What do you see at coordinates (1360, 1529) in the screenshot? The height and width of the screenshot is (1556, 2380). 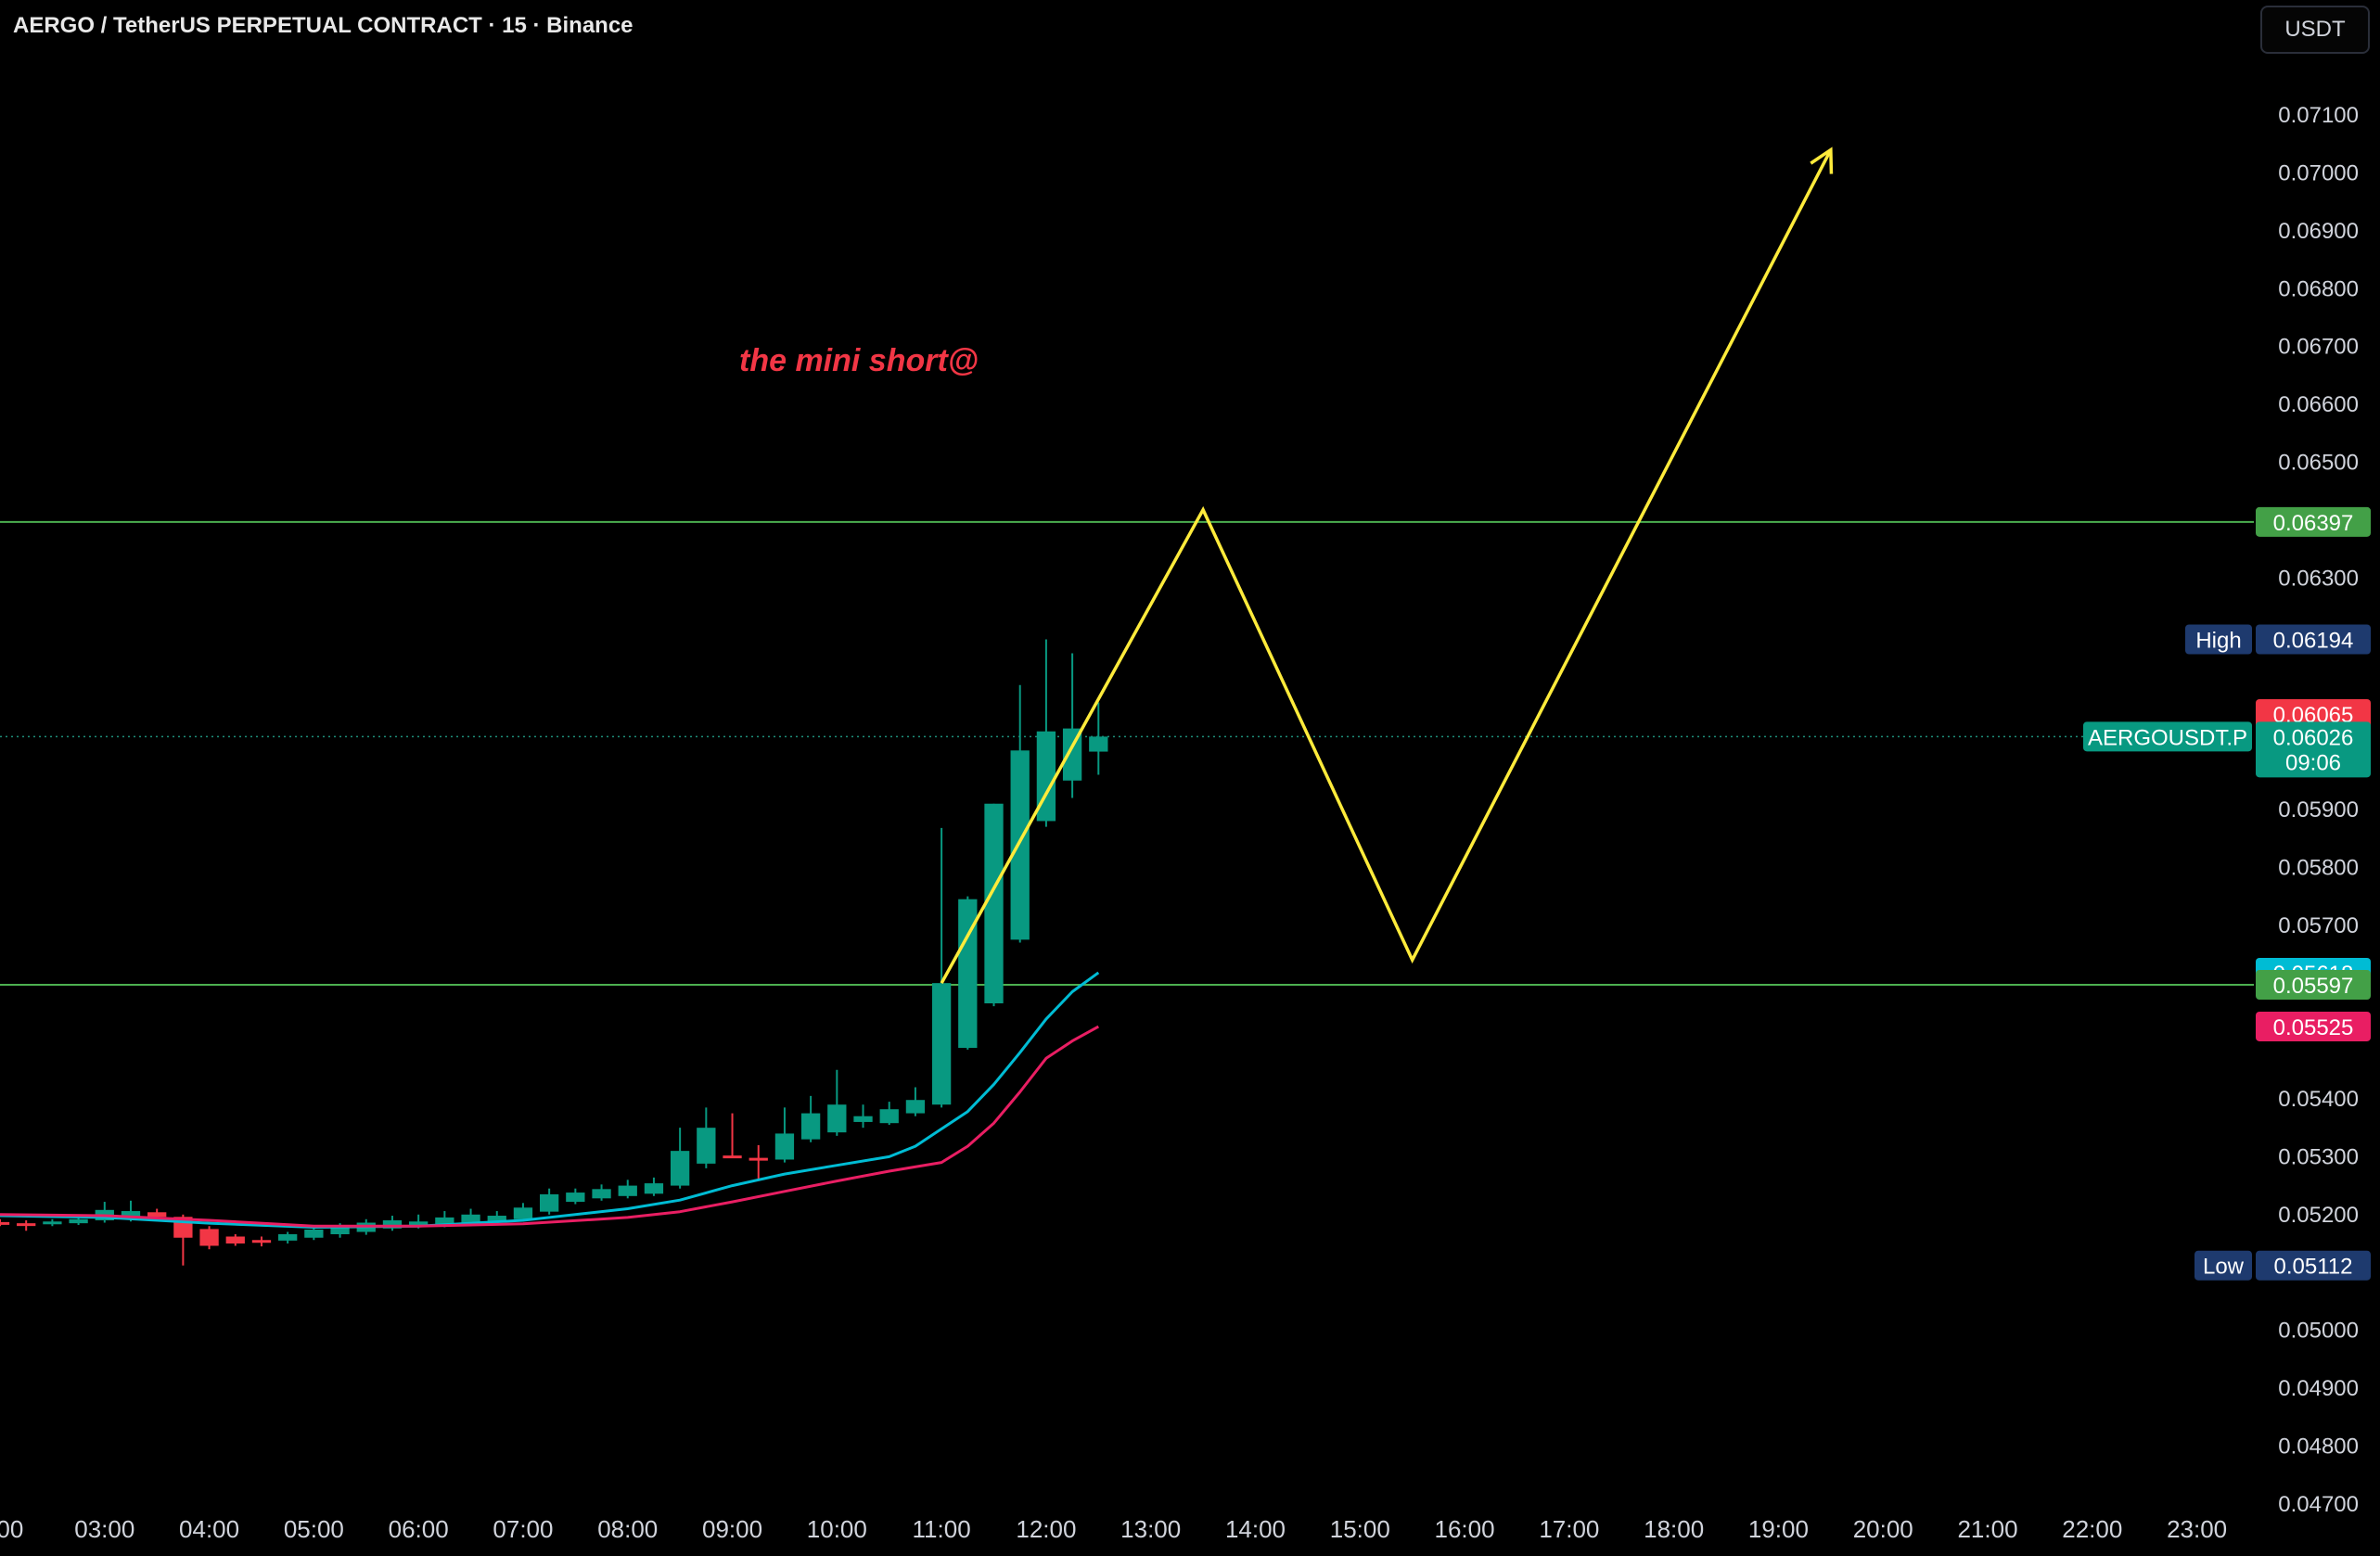 I see `time-tick-label: 15:00` at bounding box center [1360, 1529].